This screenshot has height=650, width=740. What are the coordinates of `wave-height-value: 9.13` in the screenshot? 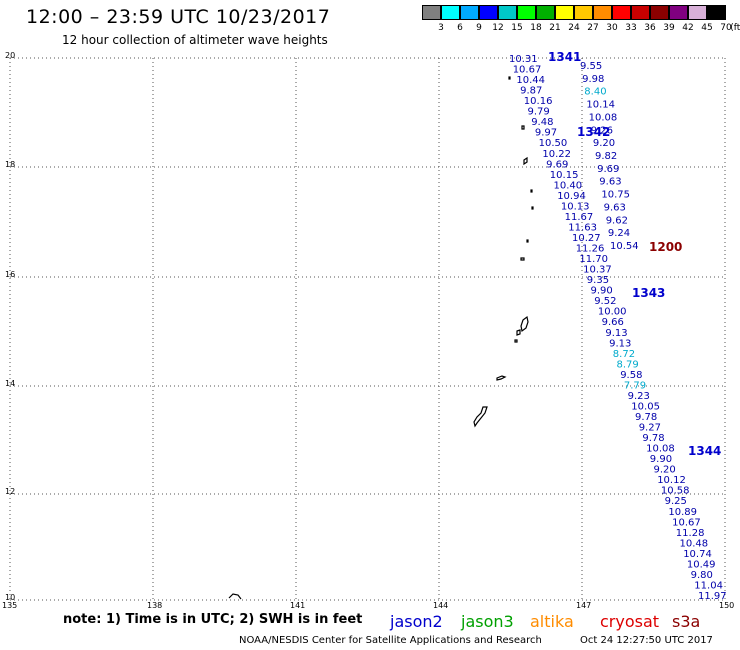 It's located at (616, 333).